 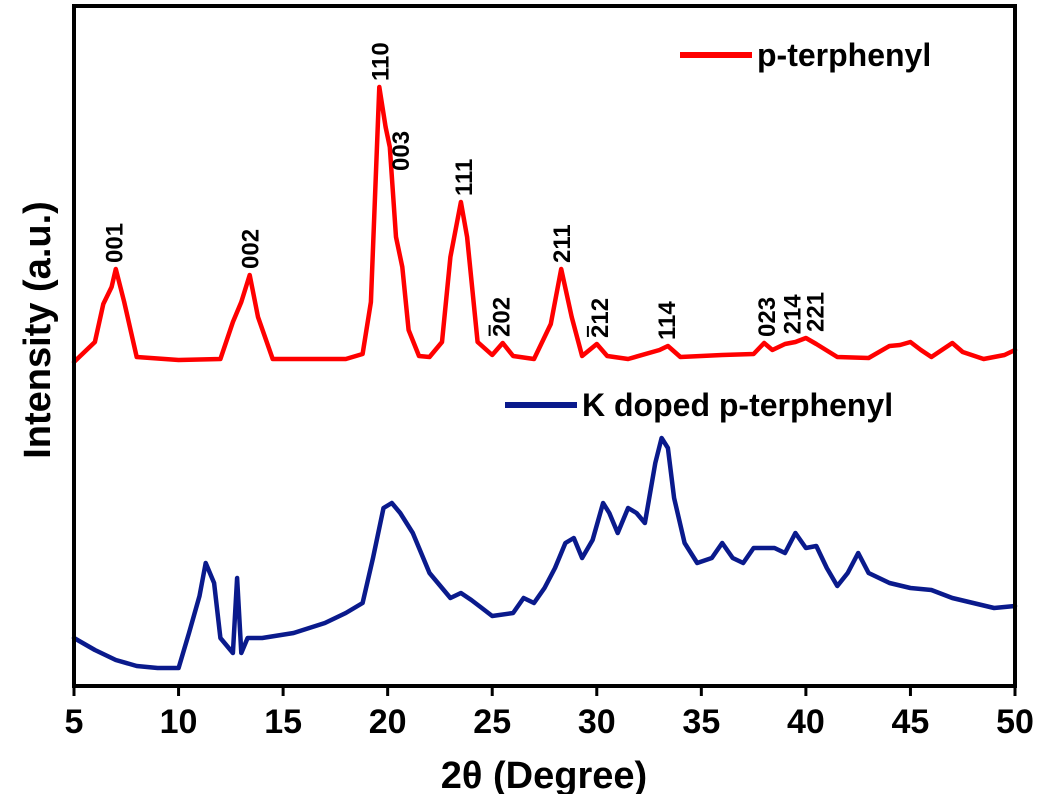 I want to click on peak-label: 211, so click(x=562, y=243).